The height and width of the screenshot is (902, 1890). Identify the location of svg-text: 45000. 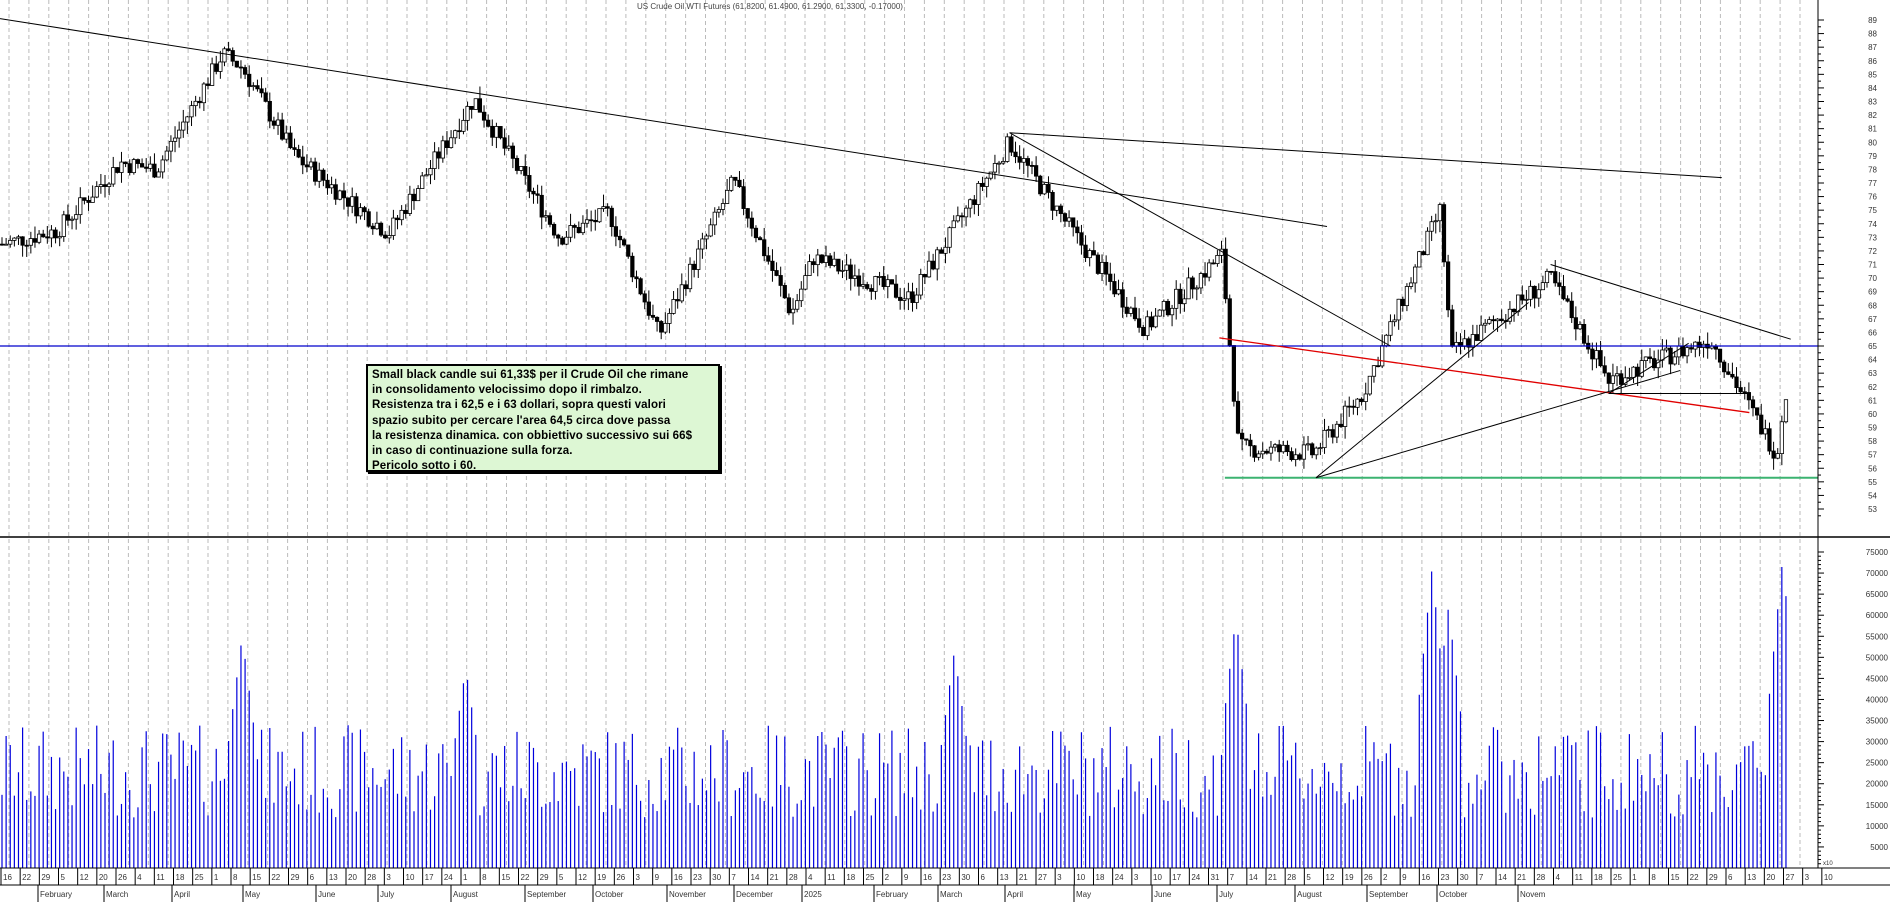
(1877, 678).